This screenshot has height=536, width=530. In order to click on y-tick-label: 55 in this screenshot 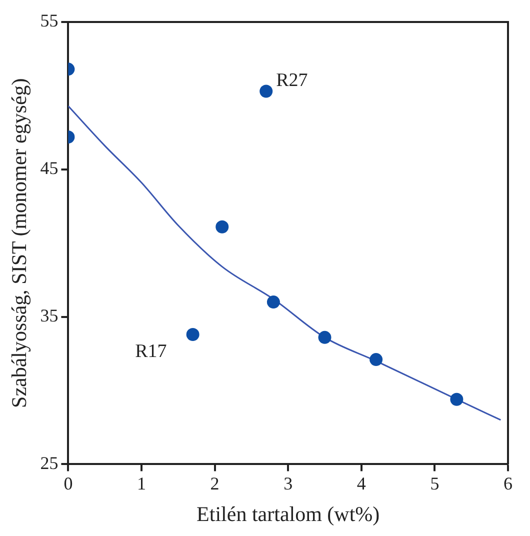, I will do `click(49, 20)`.